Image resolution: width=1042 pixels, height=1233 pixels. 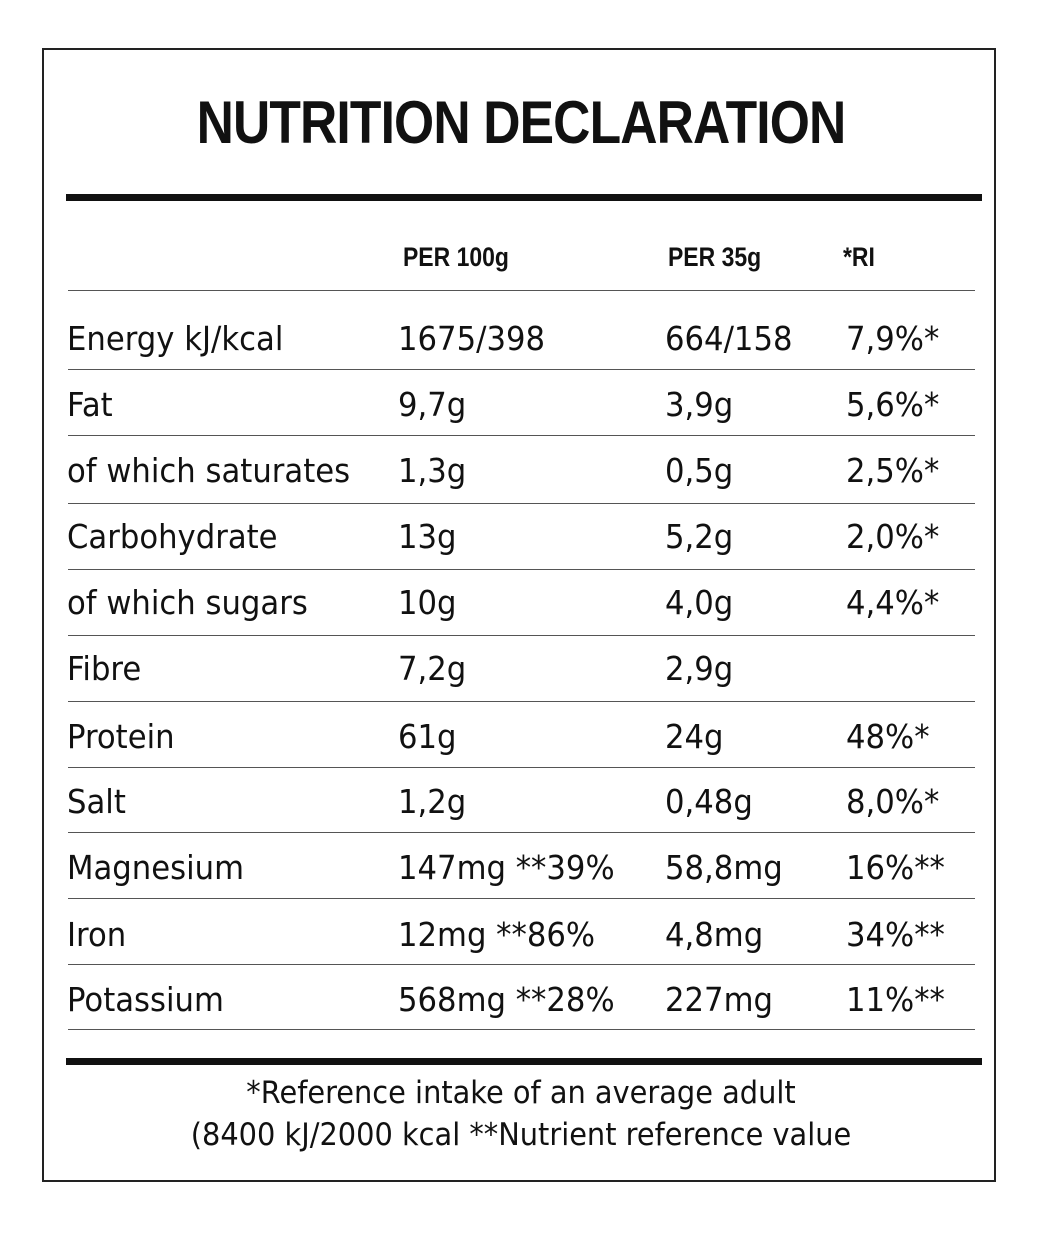 What do you see at coordinates (893, 470) in the screenshot?
I see `value-ri: 2,5%*` at bounding box center [893, 470].